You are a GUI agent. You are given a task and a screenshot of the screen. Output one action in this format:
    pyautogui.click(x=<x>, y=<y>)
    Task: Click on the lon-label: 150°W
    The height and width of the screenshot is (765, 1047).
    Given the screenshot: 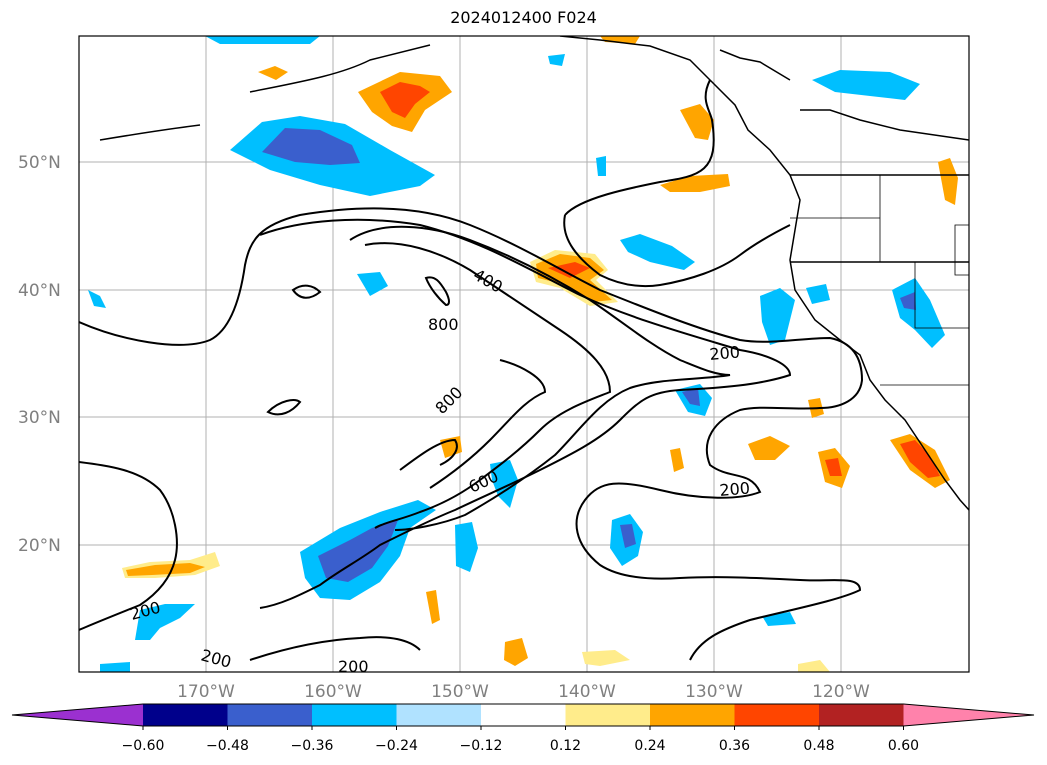 What is the action you would take?
    pyautogui.click(x=460, y=692)
    